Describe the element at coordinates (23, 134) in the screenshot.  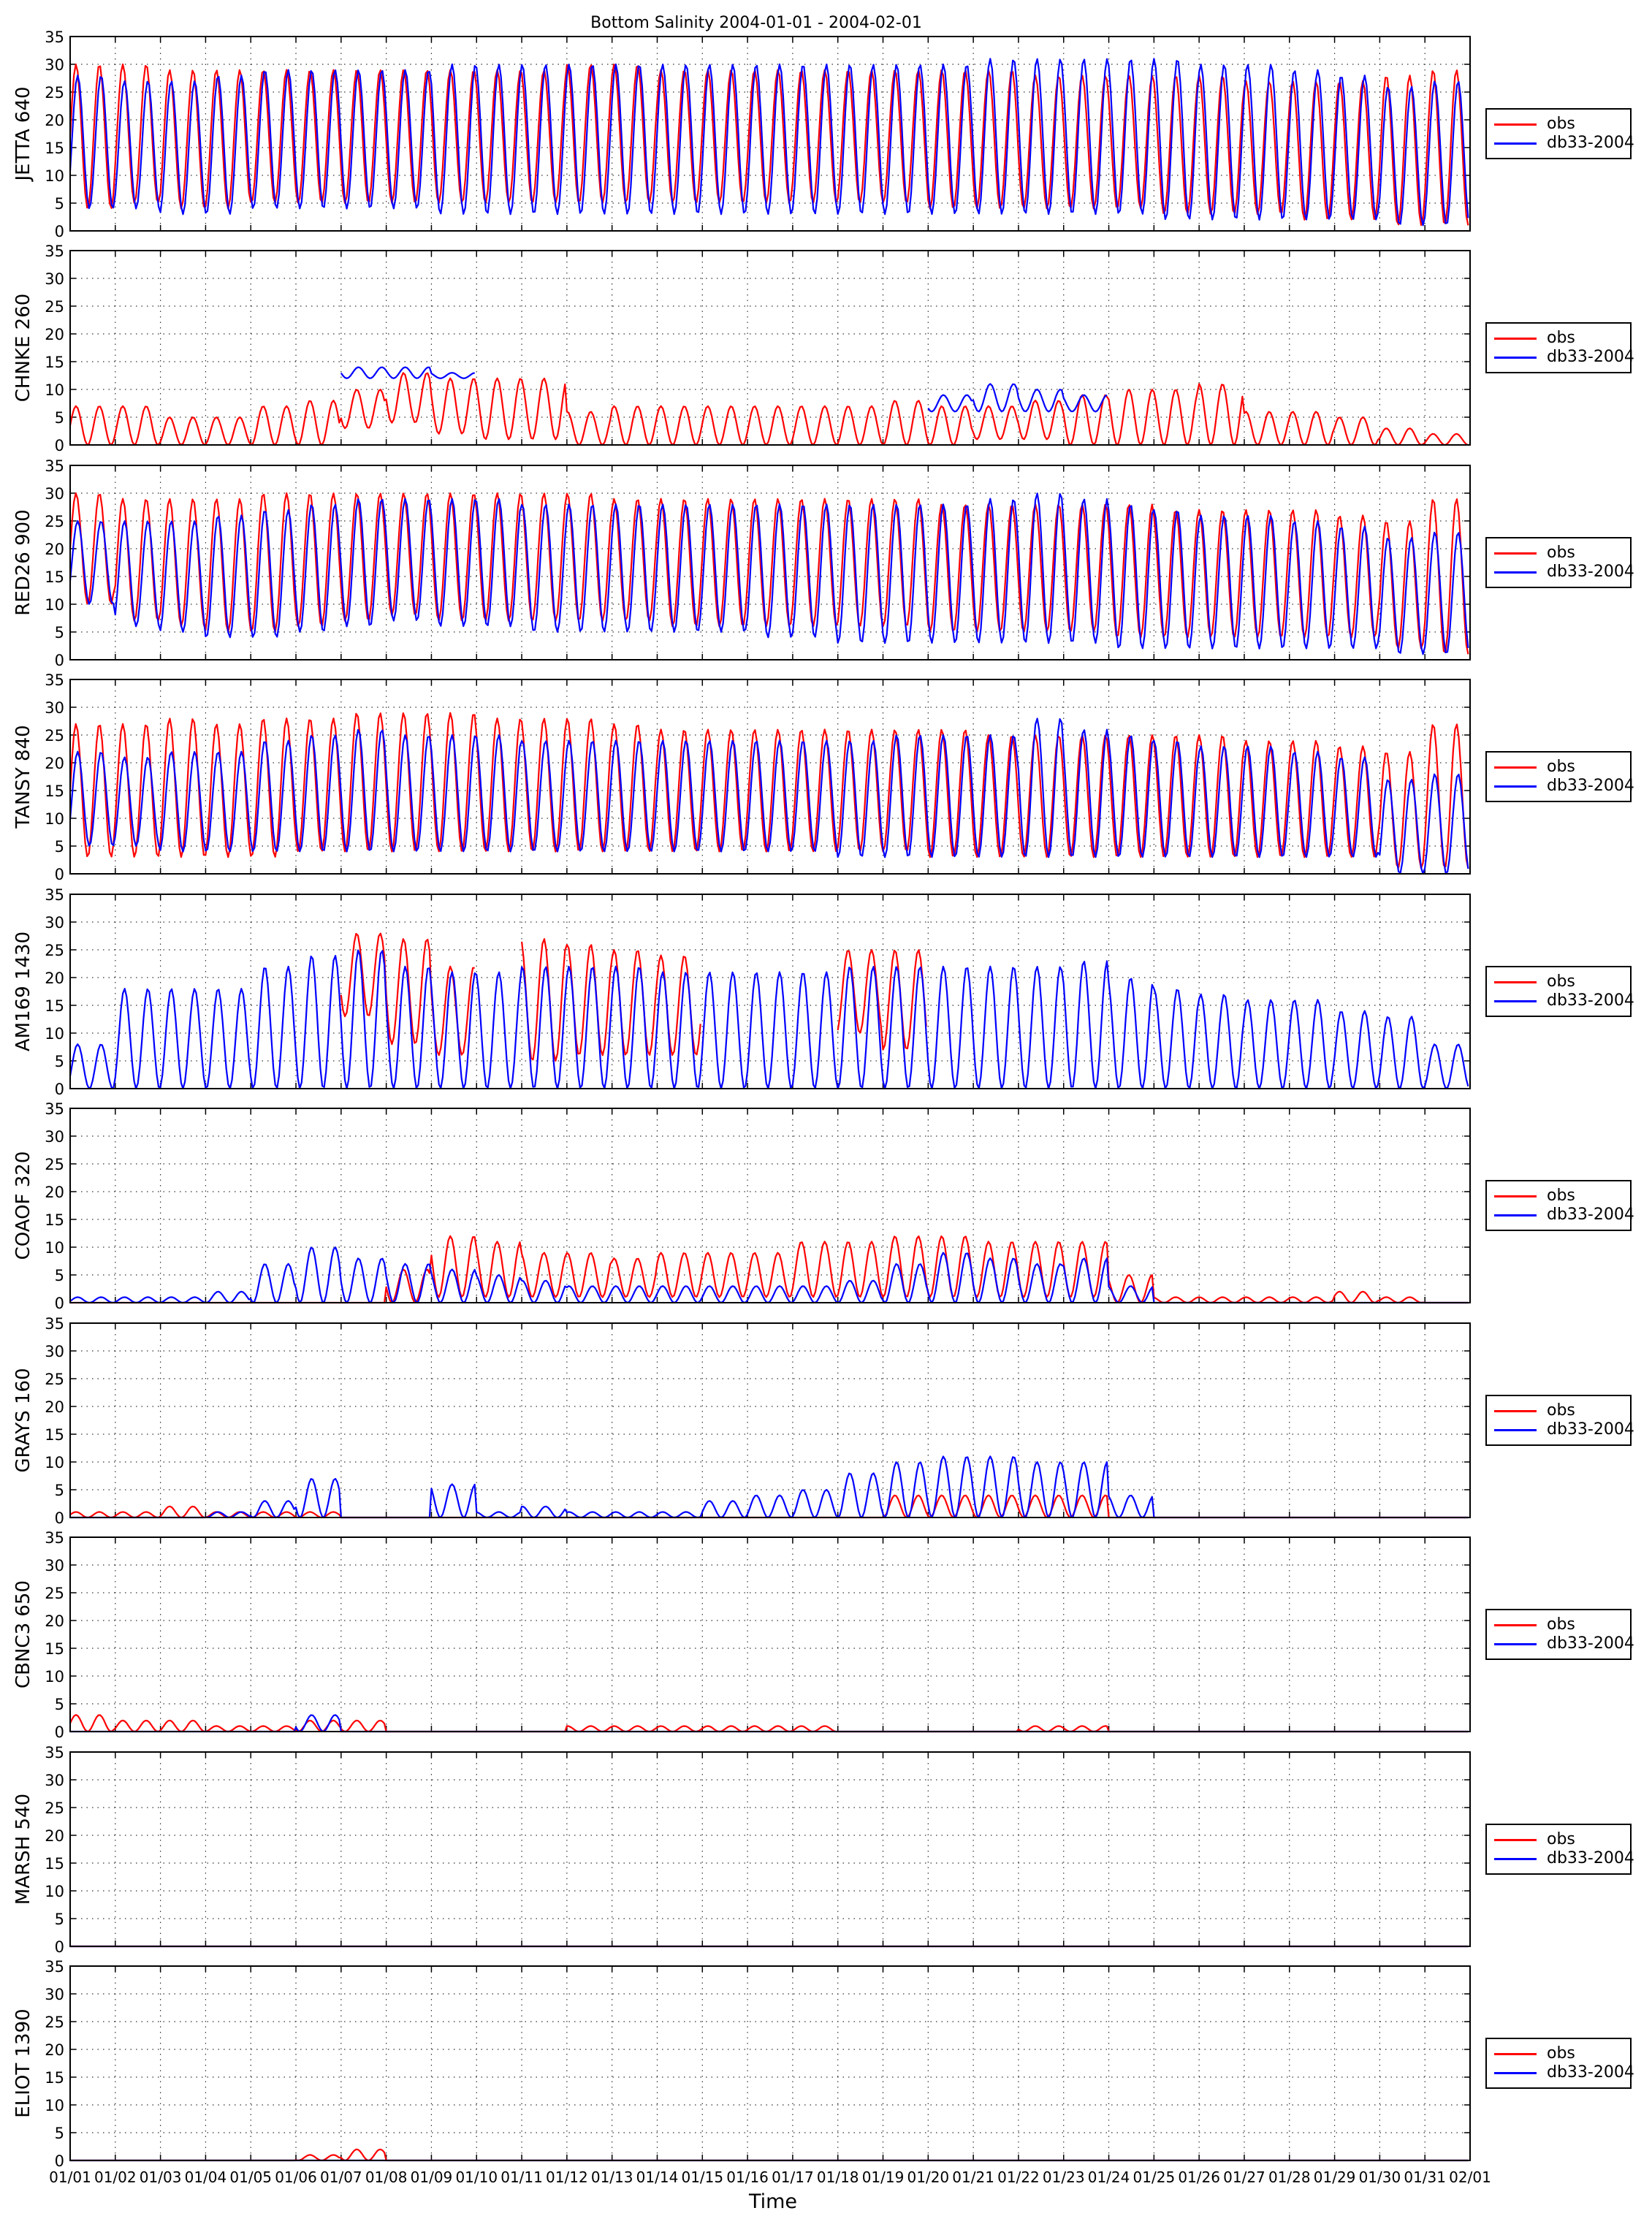
I see `panel-ylabel: JETTA 640` at that location.